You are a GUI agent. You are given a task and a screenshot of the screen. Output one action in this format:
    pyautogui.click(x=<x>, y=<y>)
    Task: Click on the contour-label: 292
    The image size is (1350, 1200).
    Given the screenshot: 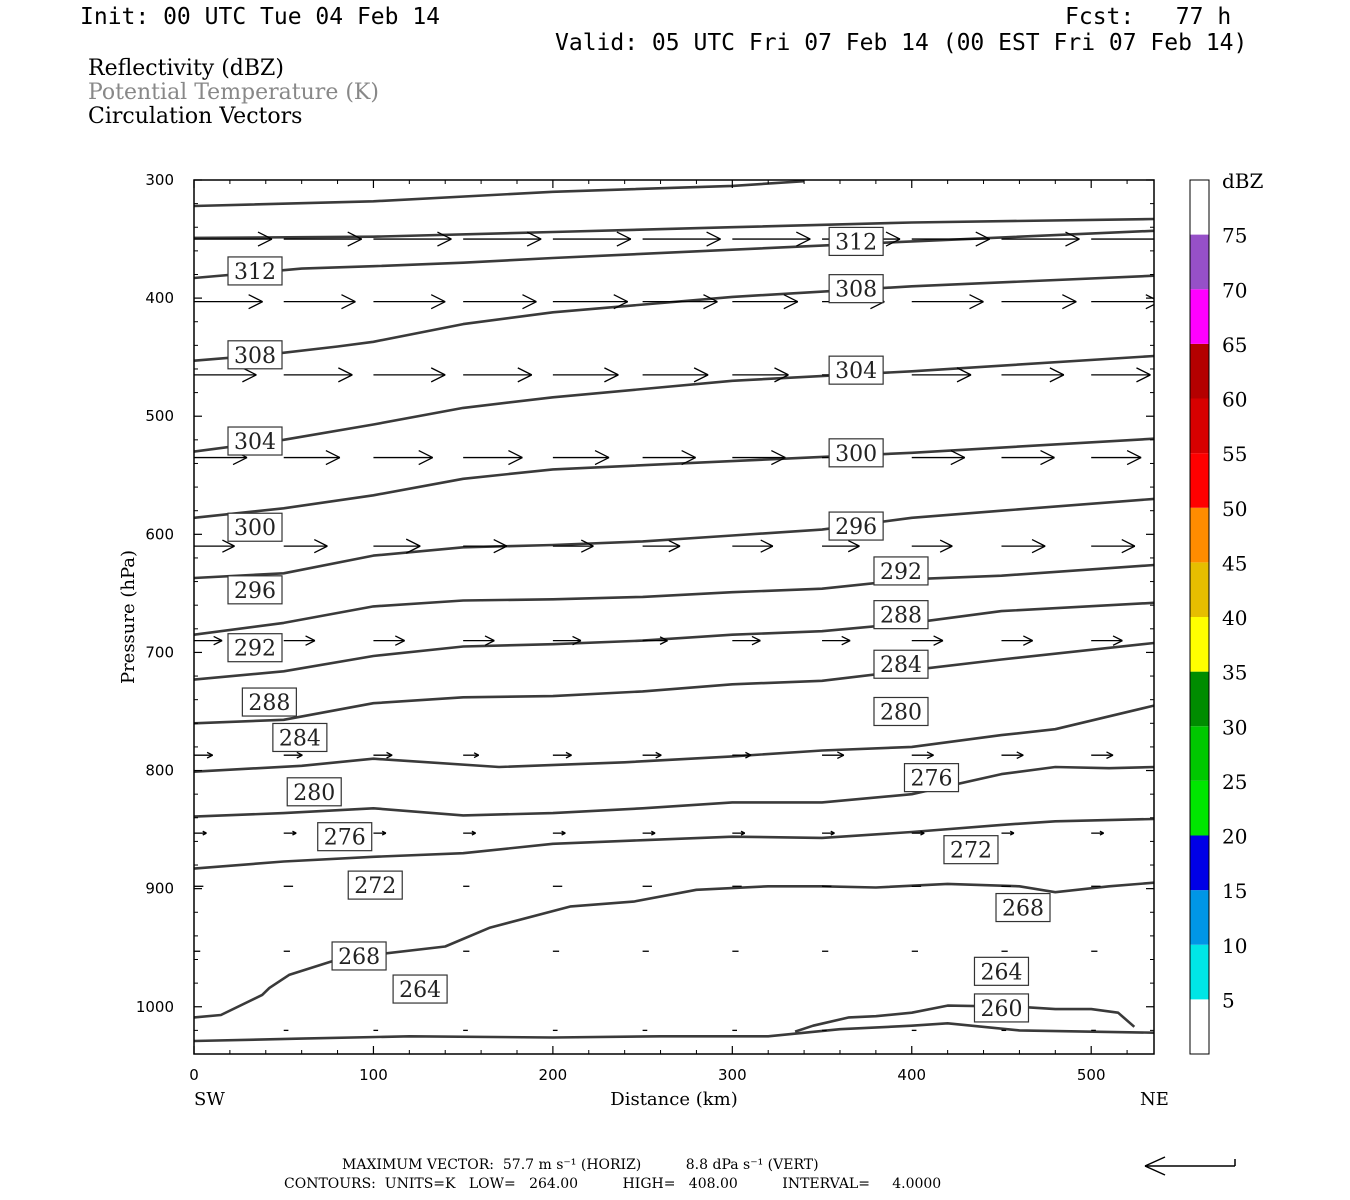 What is the action you would take?
    pyautogui.click(x=255, y=648)
    